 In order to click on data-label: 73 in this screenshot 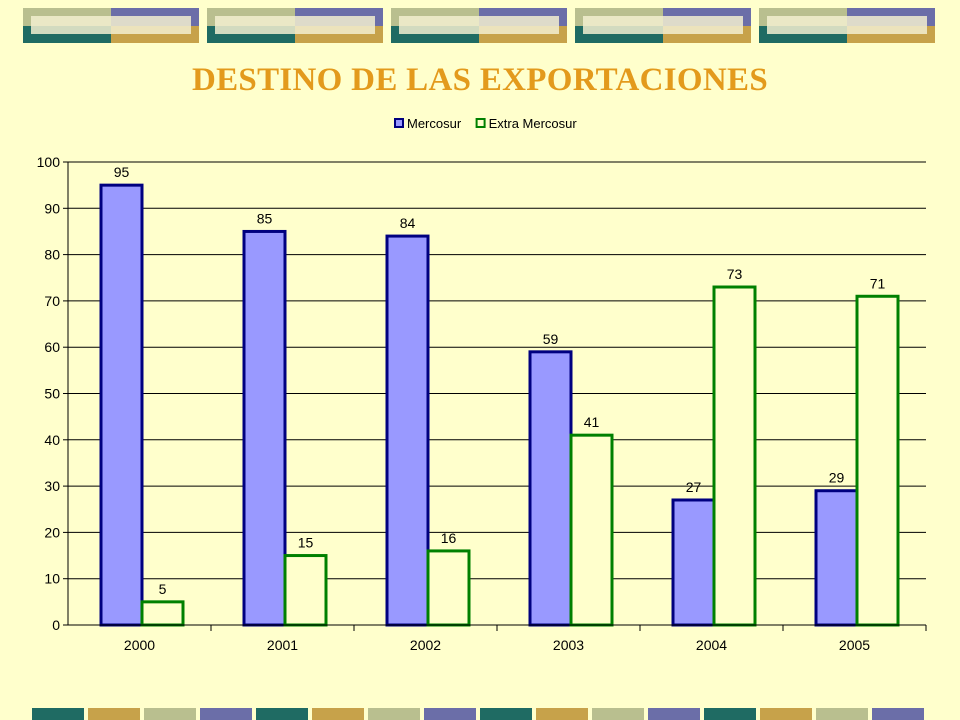, I will do `click(735, 274)`.